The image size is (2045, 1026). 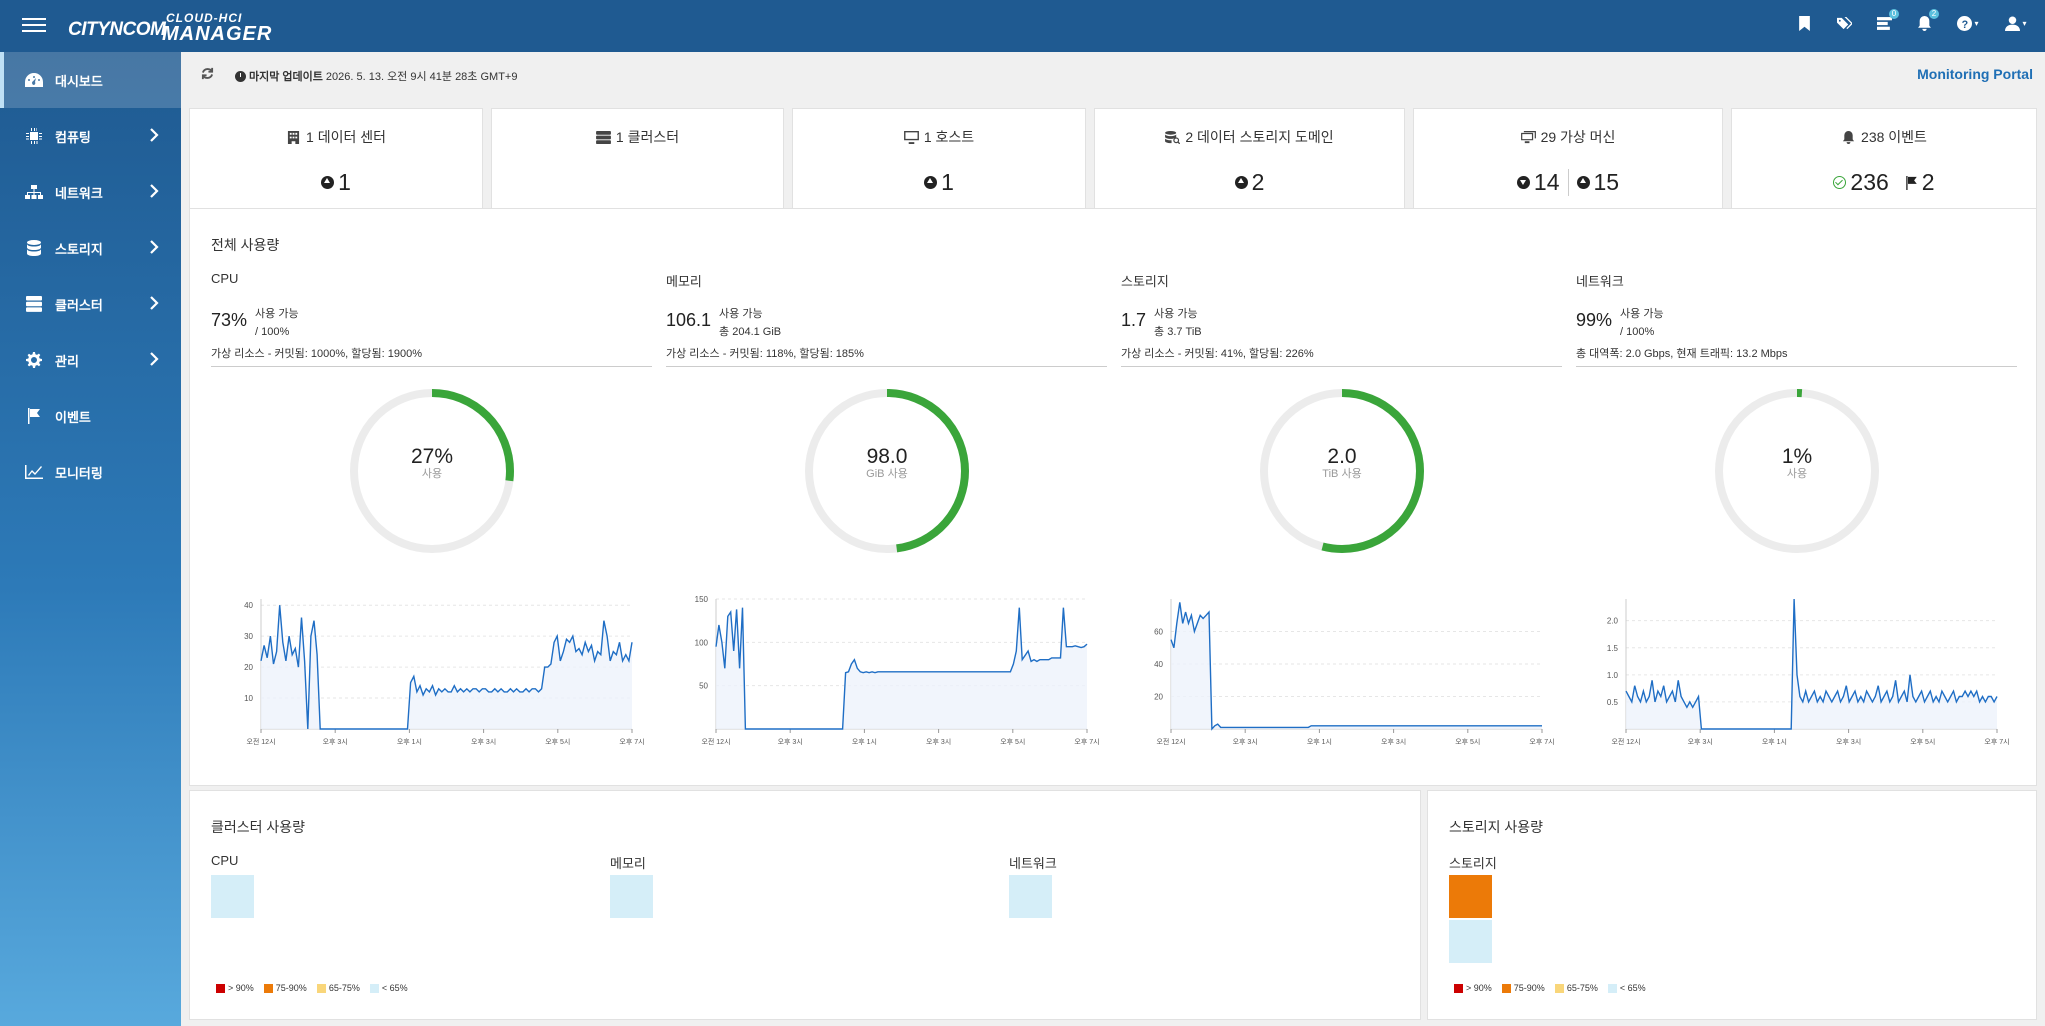 What do you see at coordinates (209, 75) in the screenshot?
I see `refresh-icon` at bounding box center [209, 75].